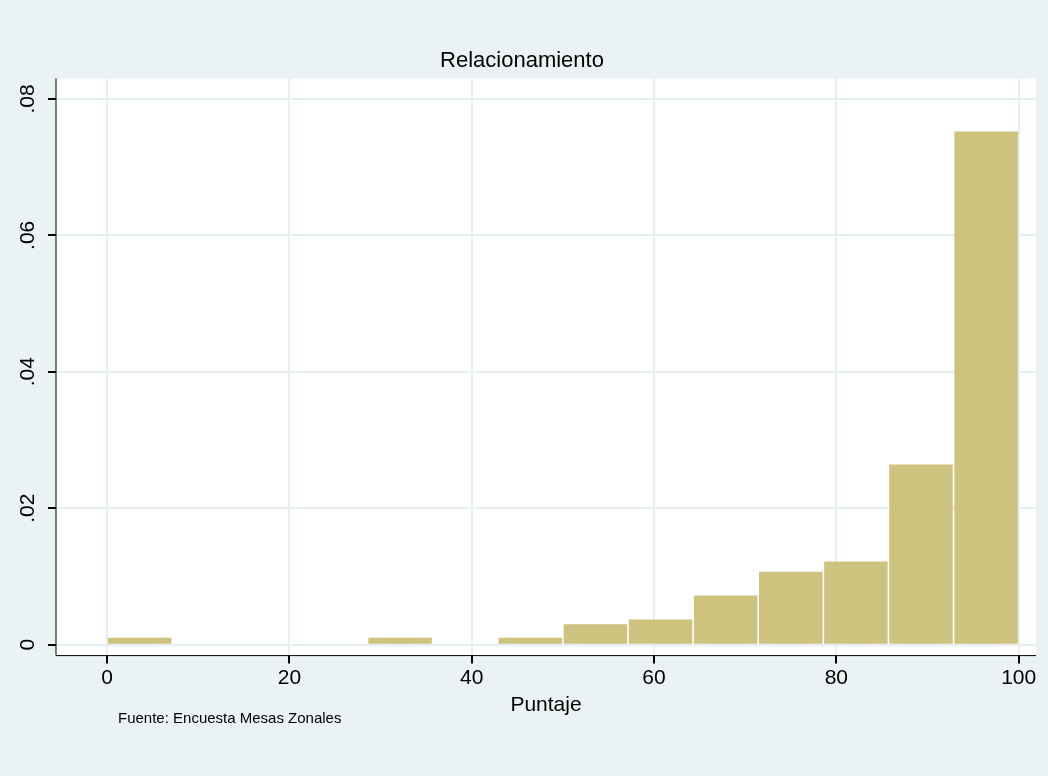 The height and width of the screenshot is (776, 1048). What do you see at coordinates (26, 371) in the screenshot?
I see `y-tick-label: .04` at bounding box center [26, 371].